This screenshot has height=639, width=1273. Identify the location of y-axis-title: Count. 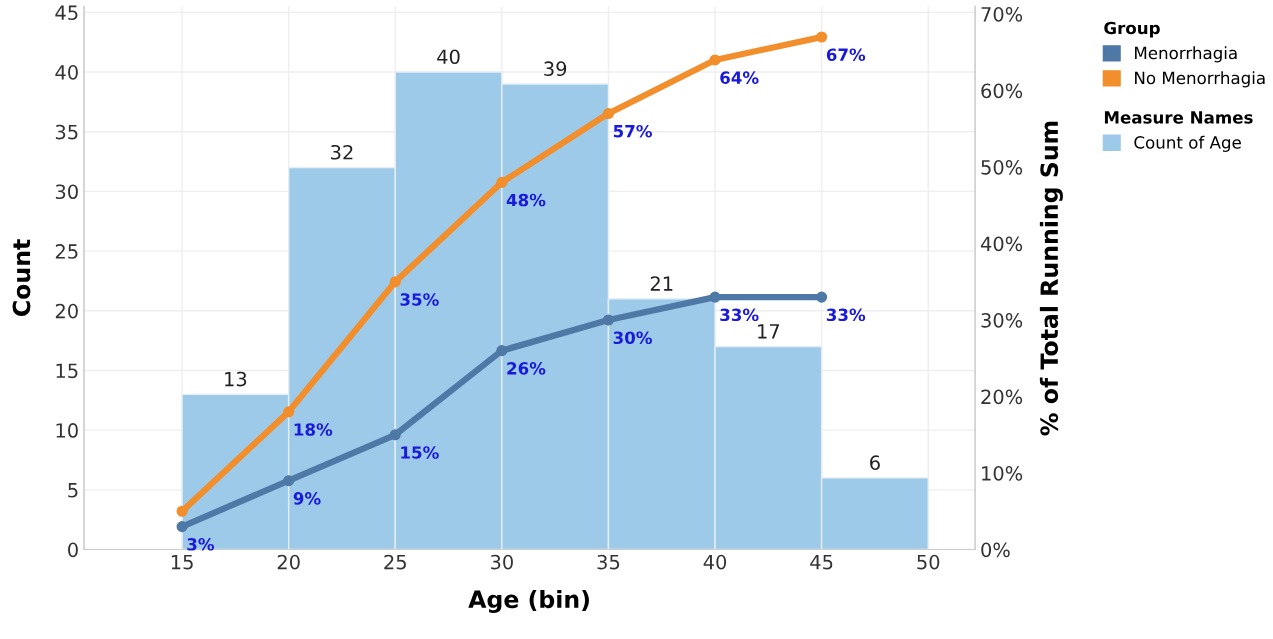
(21, 278).